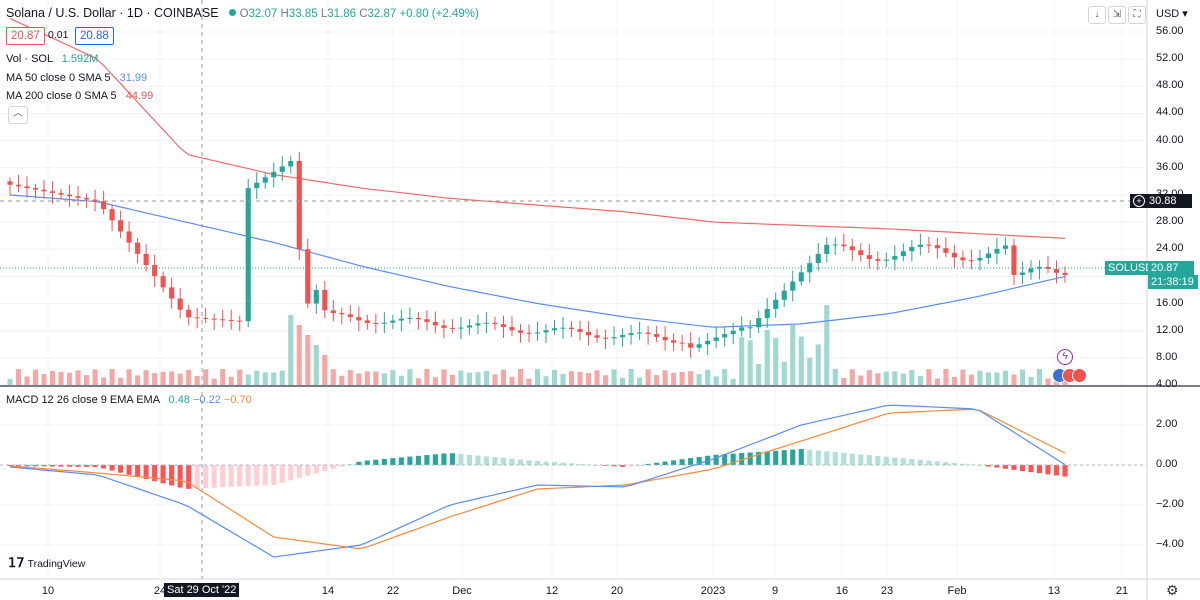 This screenshot has height=600, width=1200. What do you see at coordinates (18, 115) in the screenshot?
I see `collapse-legend-button: ︿` at bounding box center [18, 115].